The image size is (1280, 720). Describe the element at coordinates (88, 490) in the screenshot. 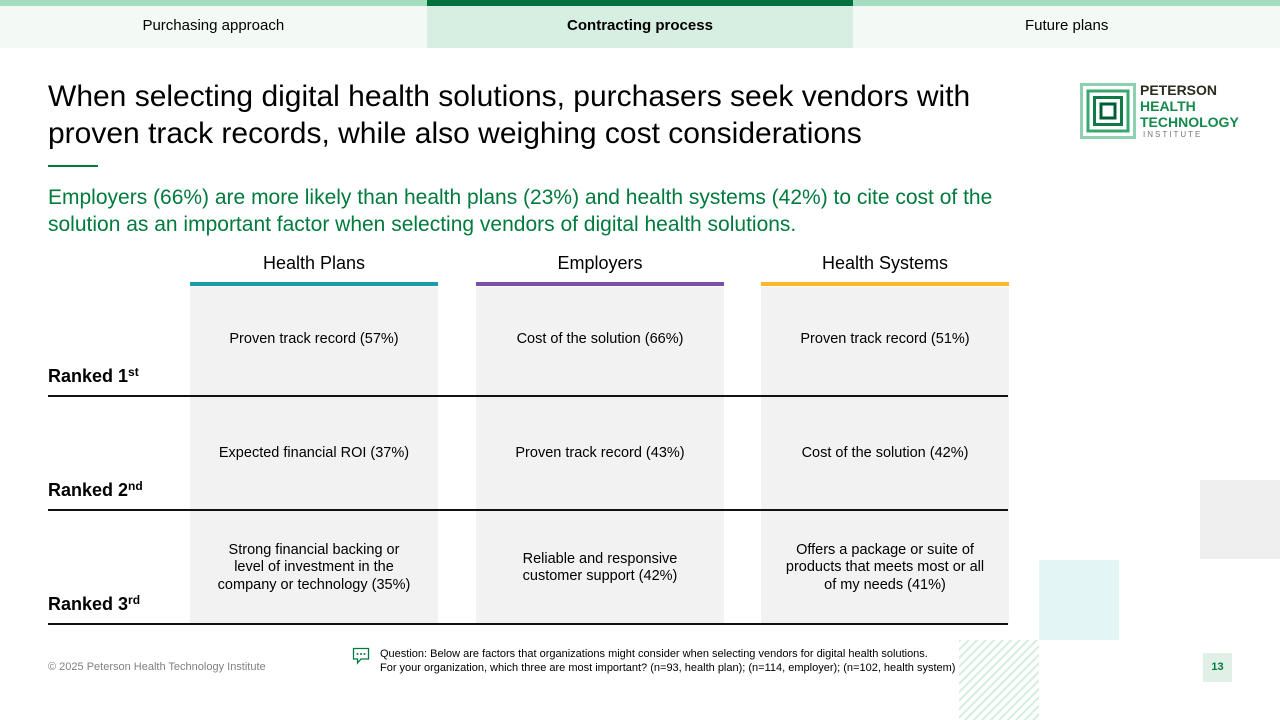

I see `rank-text: Ranked 2` at that location.